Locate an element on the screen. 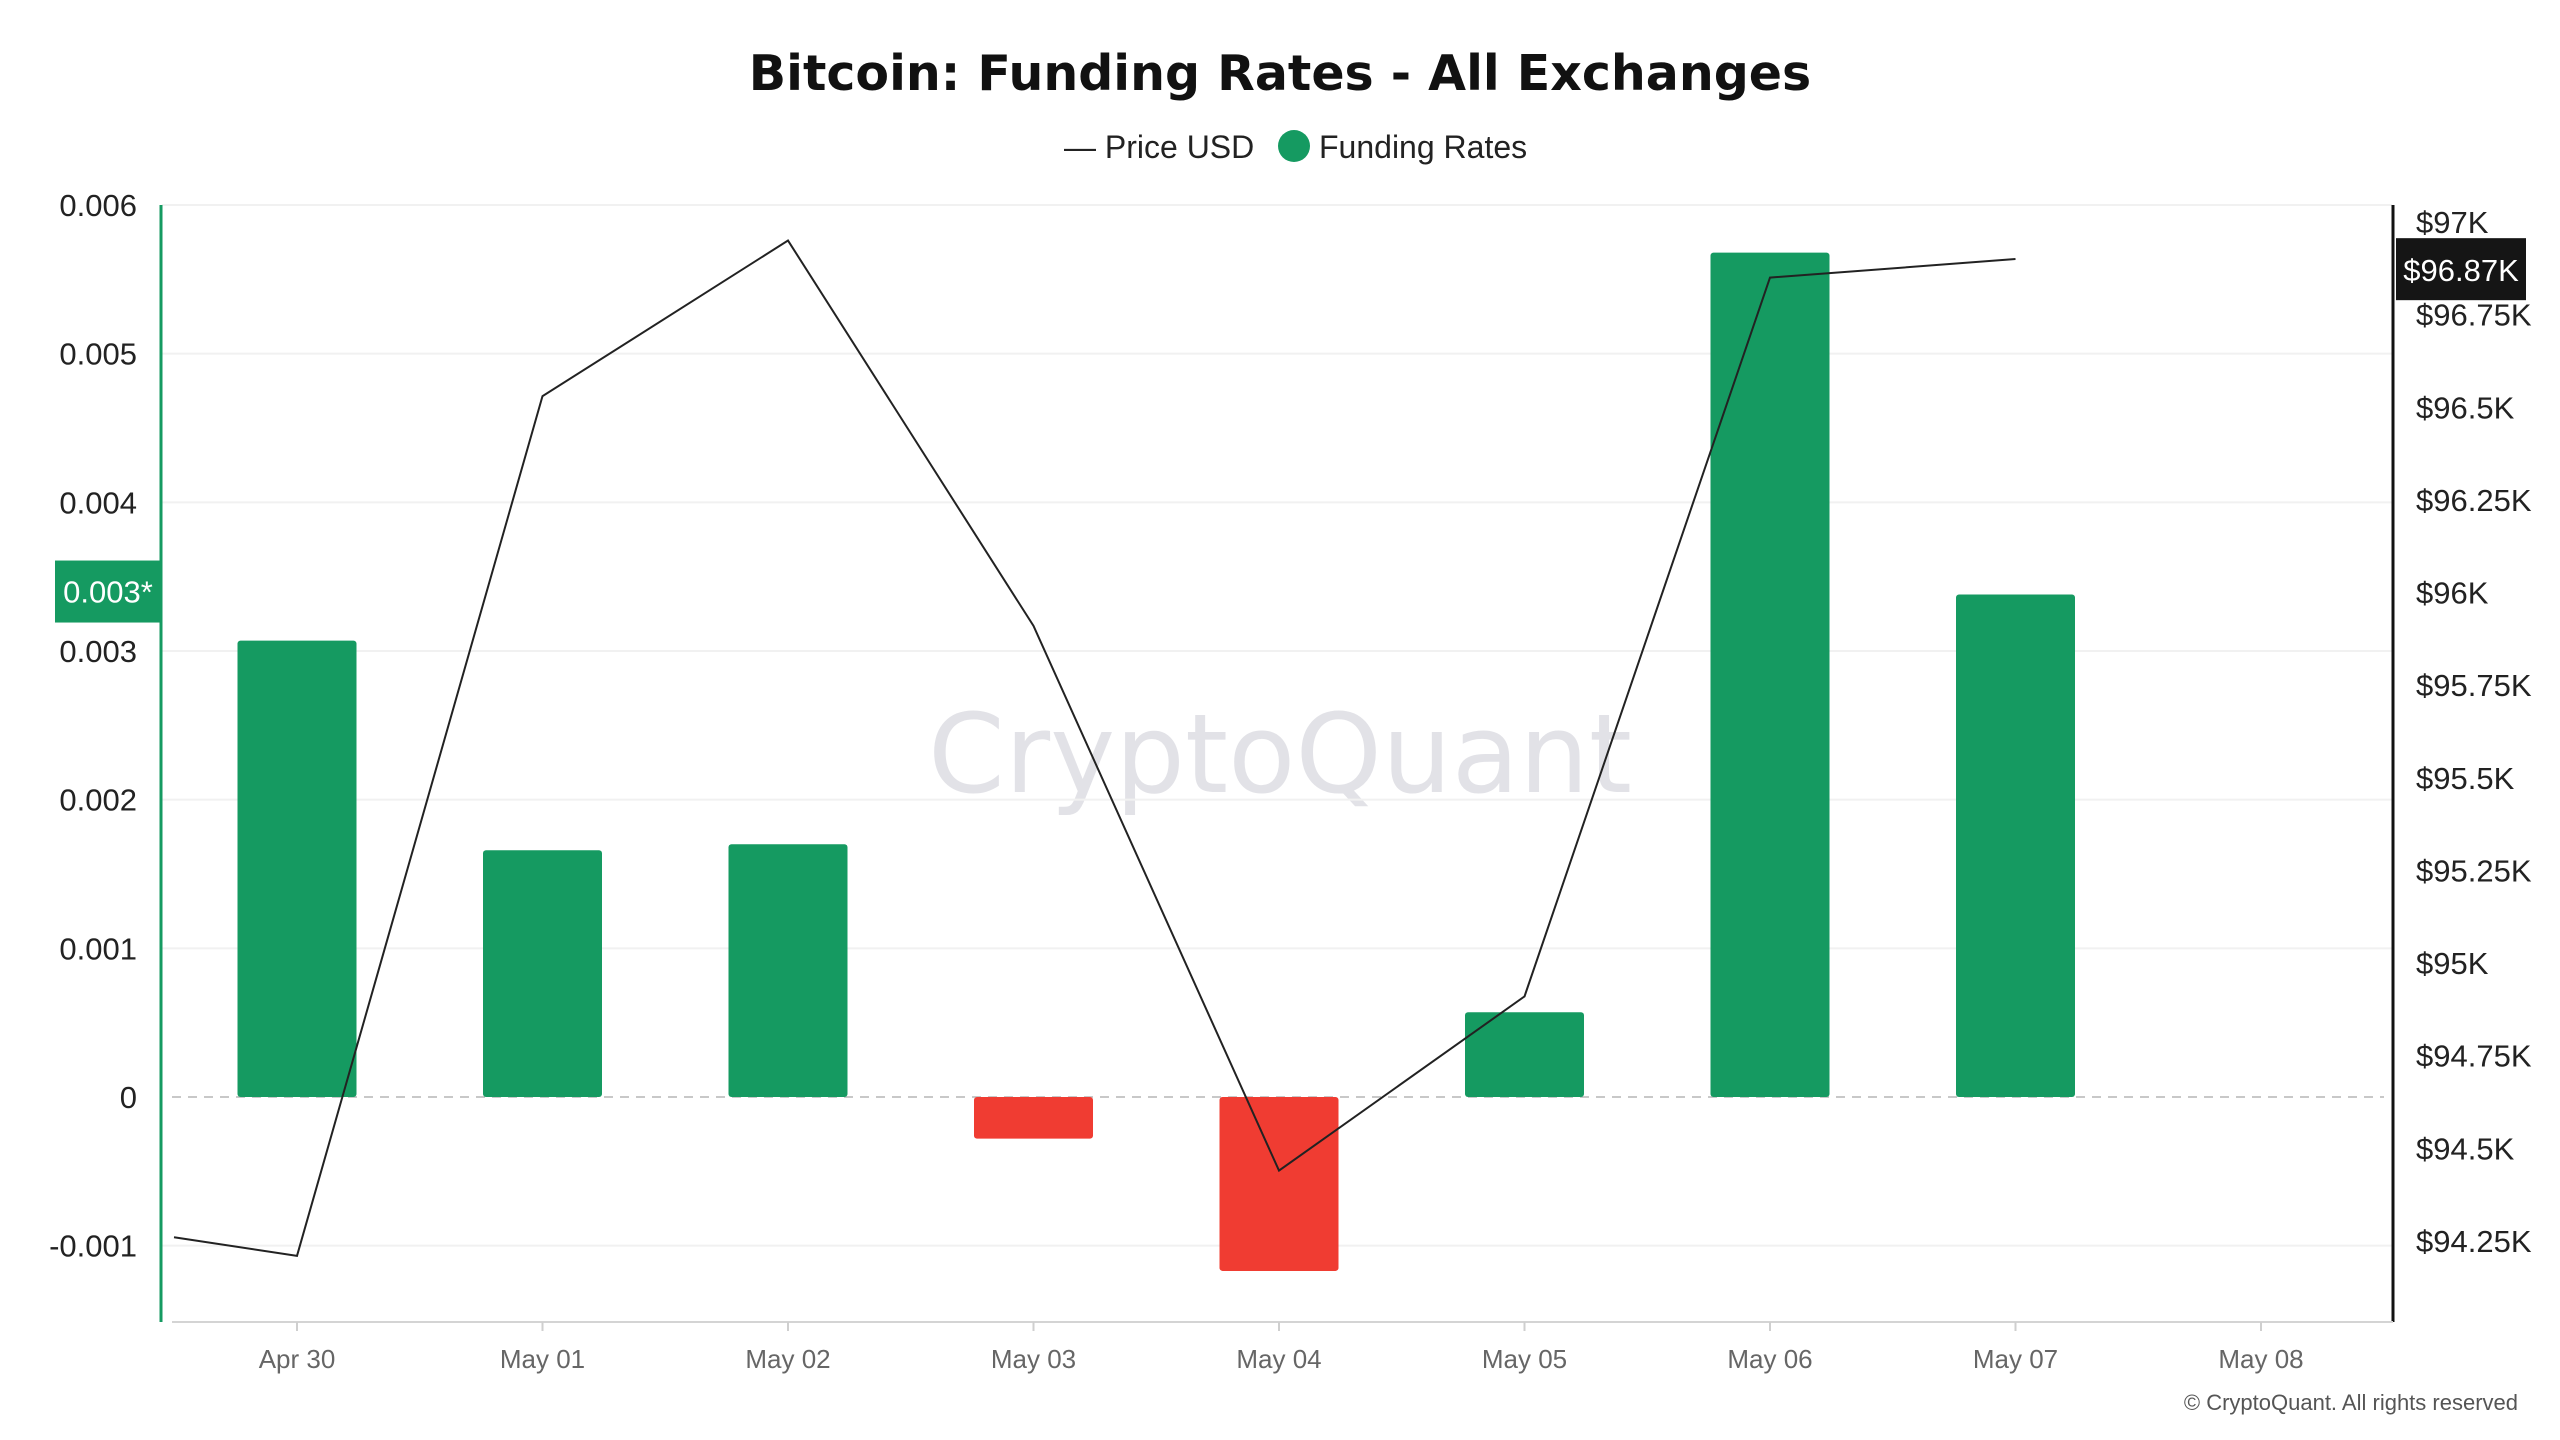 Image resolution: width=2560 pixels, height=1440 pixels. watermark-logo: CryptoQuant is located at coordinates (1280, 754).